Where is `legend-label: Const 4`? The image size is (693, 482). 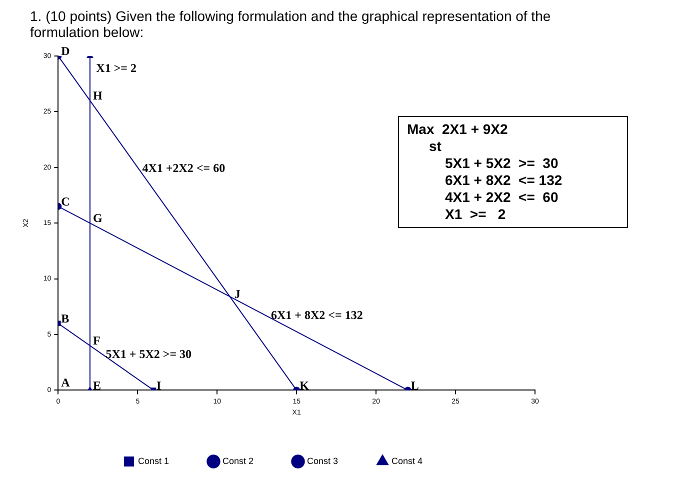
legend-label: Const 4 is located at coordinates (407, 461).